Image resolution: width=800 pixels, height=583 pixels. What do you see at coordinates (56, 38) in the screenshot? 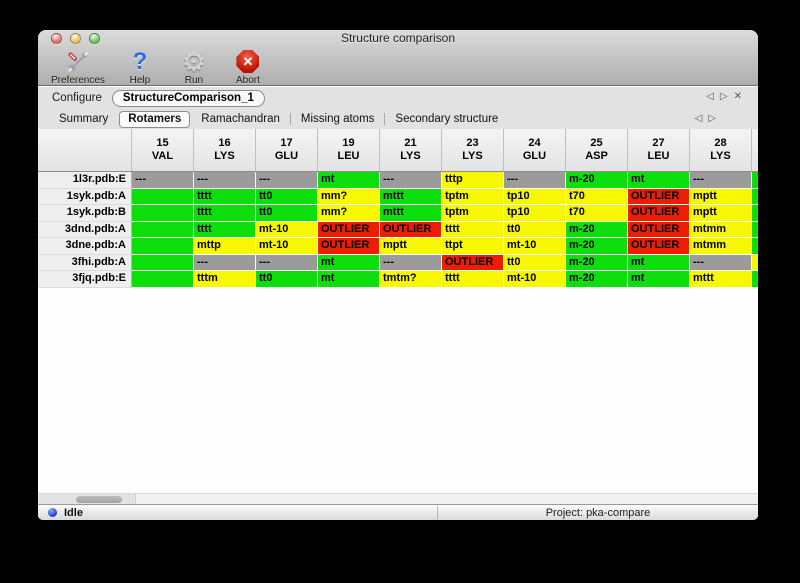
I see `close-window-button` at bounding box center [56, 38].